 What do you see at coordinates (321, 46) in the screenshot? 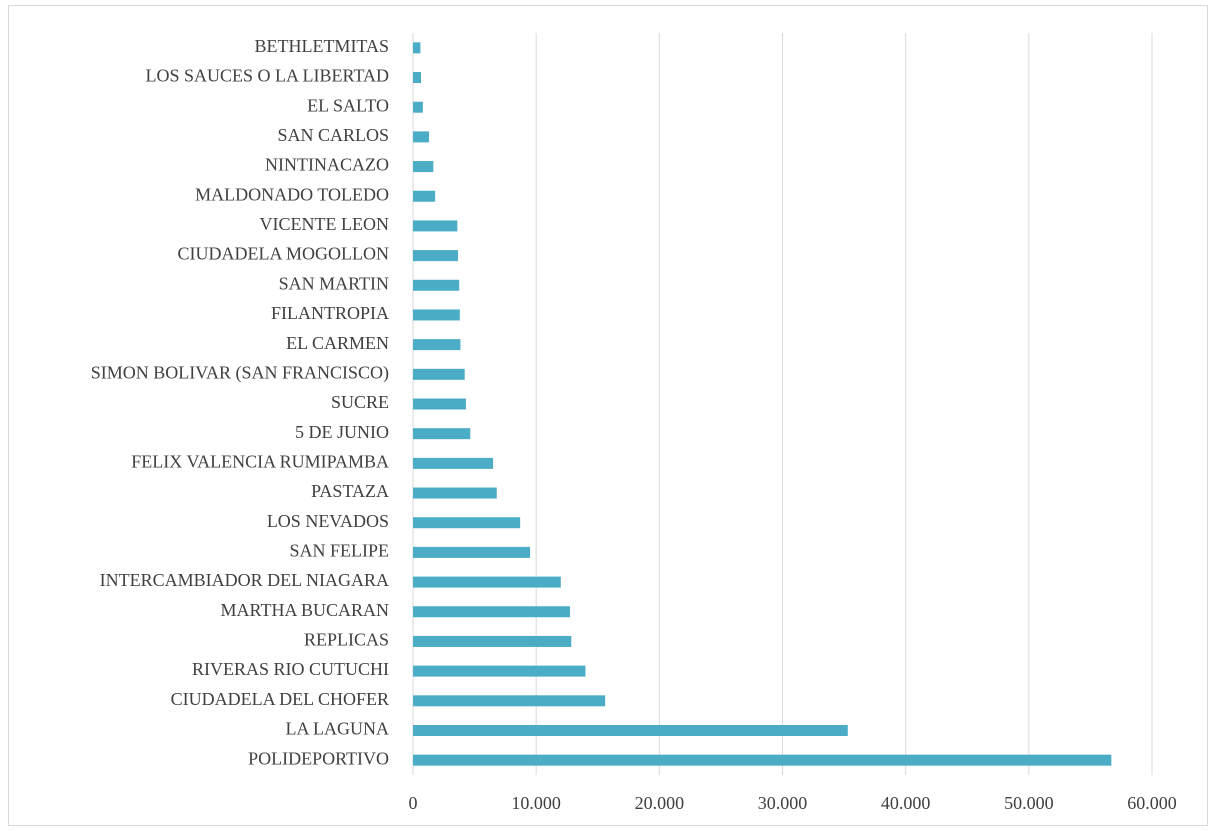
I see `y-tick-label: BETHLETMITAS` at bounding box center [321, 46].